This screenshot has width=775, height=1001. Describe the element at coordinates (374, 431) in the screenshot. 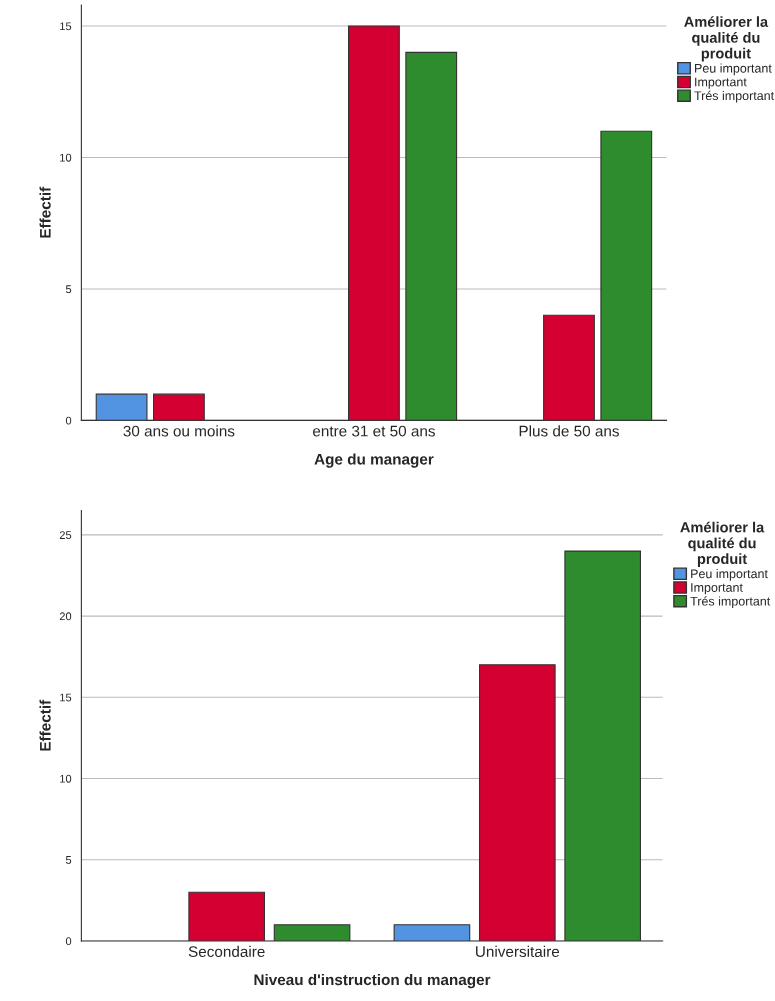

I see `x-tick-label: entre 31 et 50 ans` at that location.